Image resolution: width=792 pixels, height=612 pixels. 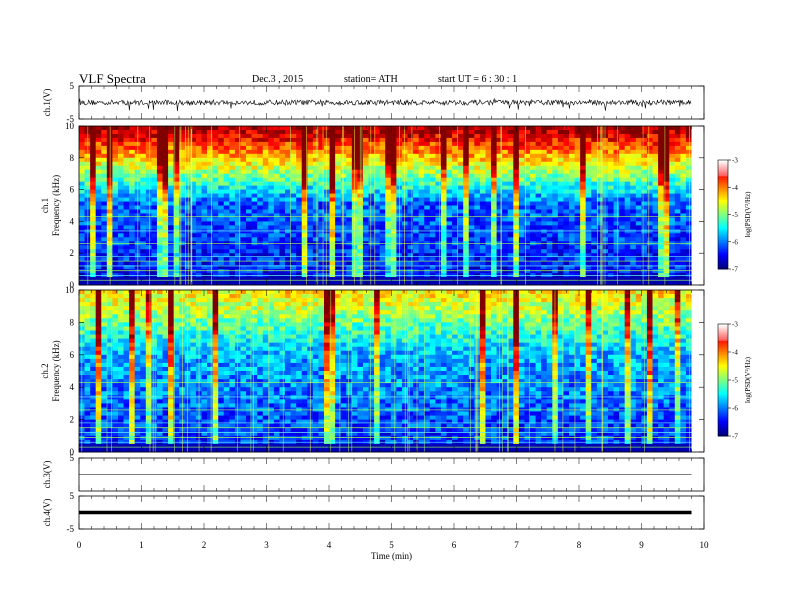 What do you see at coordinates (47, 475) in the screenshot?
I see `y-axis-label: ch.3(V)` at bounding box center [47, 475].